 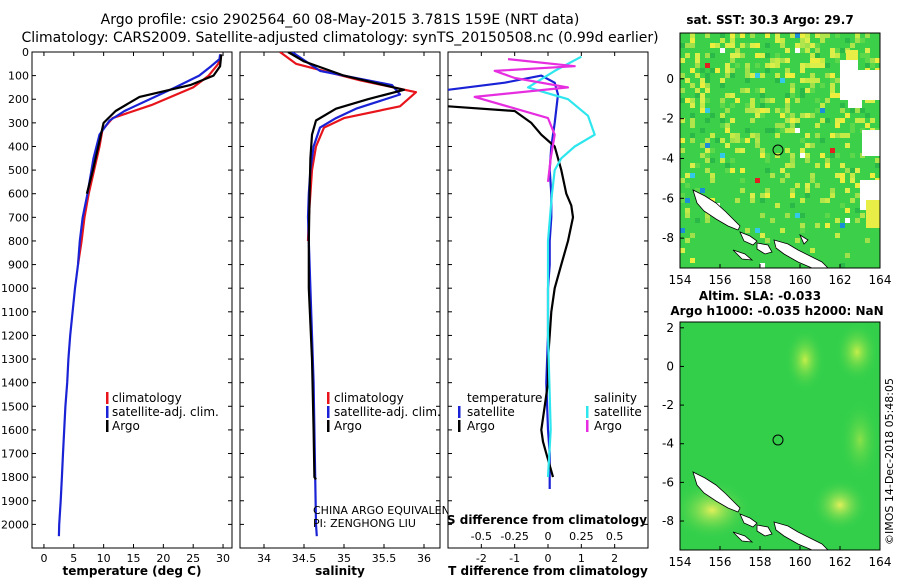 I want to click on ytick-label: 1100, so click(x=15, y=312).